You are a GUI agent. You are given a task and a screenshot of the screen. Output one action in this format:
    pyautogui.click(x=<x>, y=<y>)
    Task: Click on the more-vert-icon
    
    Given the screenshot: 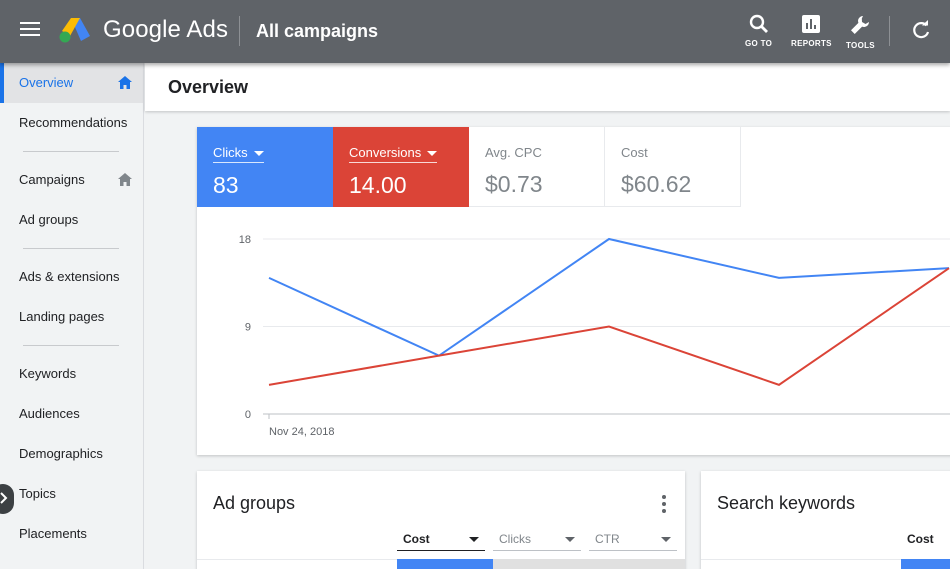 What is the action you would take?
    pyautogui.click(x=664, y=504)
    